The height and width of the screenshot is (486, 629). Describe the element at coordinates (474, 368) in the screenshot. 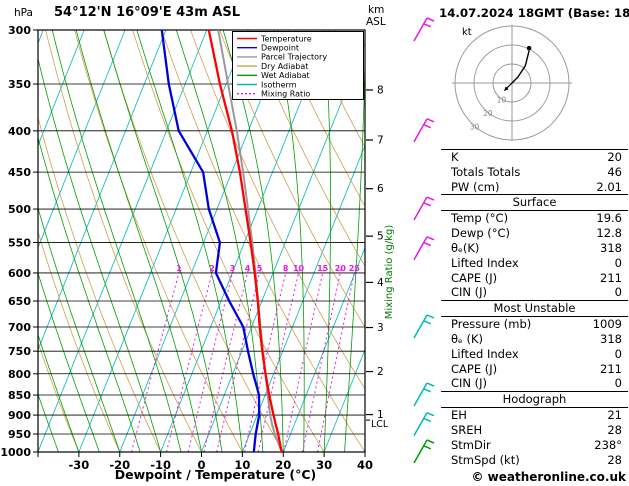

I see `stat-label: CAPE (J)` at that location.